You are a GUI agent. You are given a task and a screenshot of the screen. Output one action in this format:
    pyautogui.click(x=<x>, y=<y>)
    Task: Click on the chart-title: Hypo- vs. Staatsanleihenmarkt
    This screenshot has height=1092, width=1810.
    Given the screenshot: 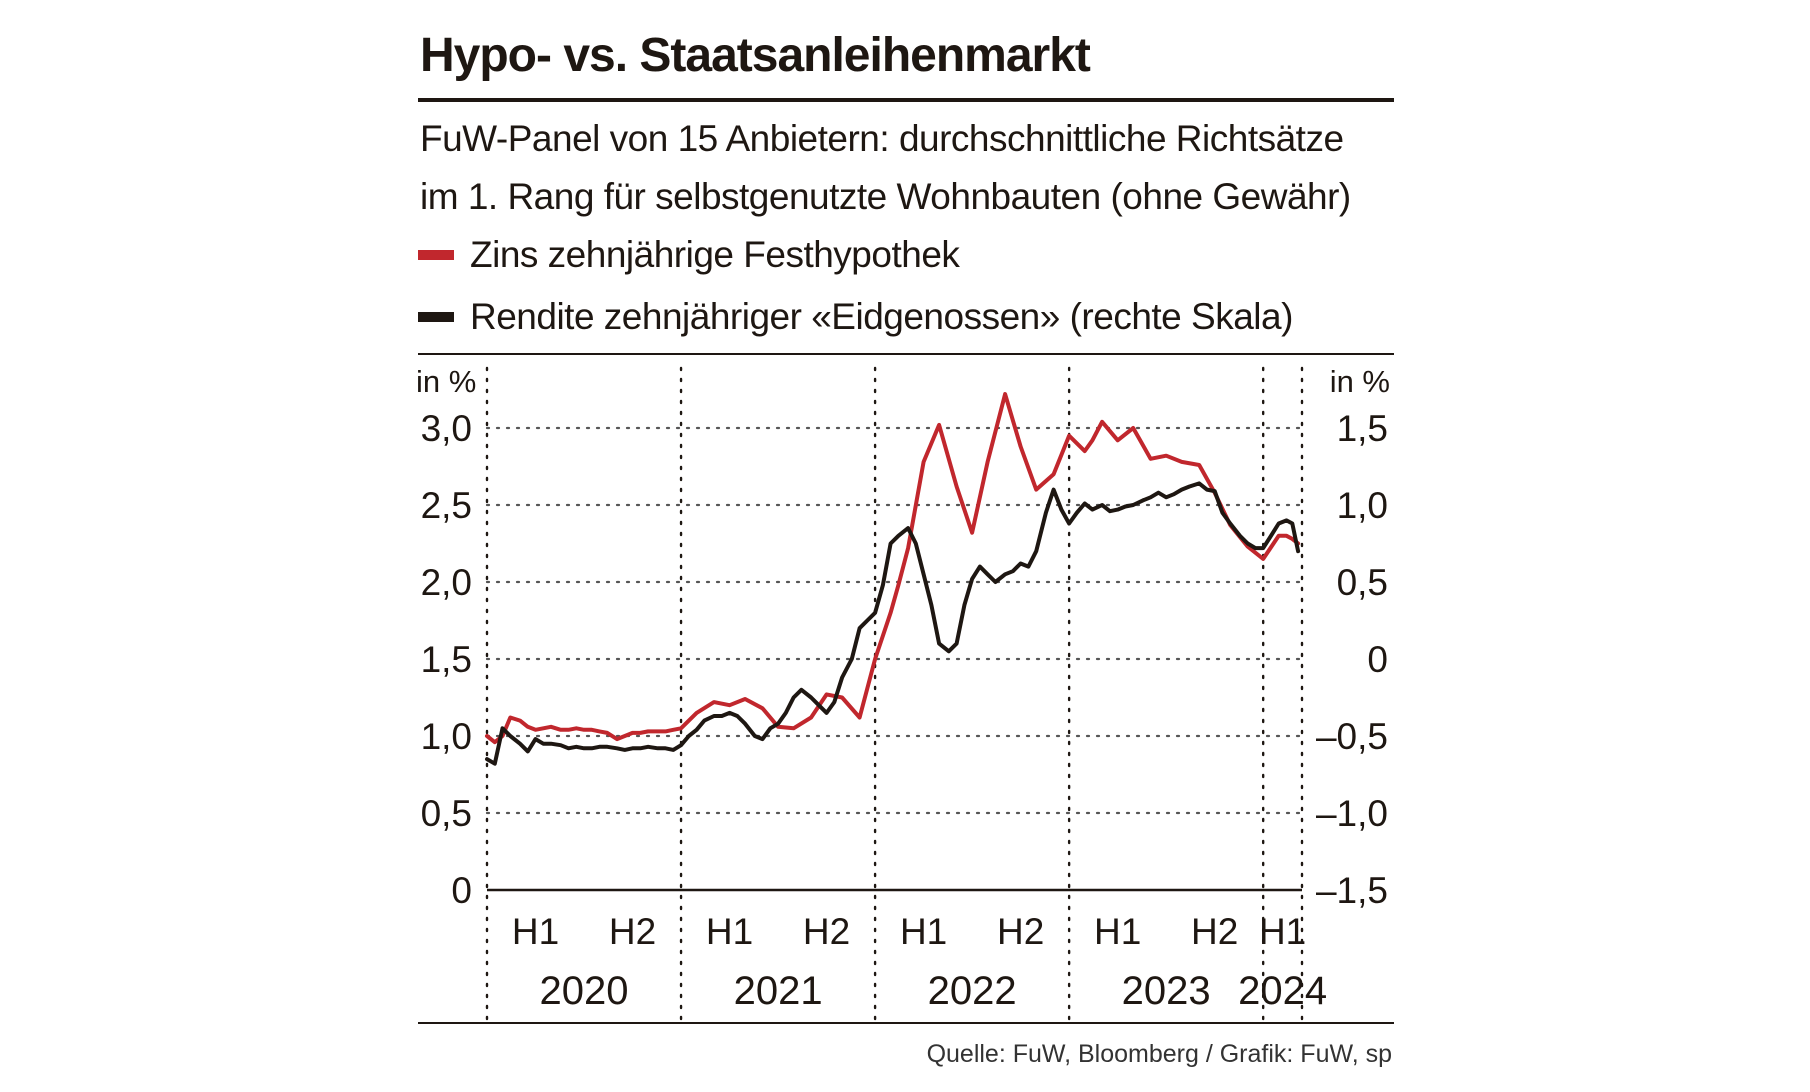 What is the action you would take?
    pyautogui.click(x=755, y=55)
    